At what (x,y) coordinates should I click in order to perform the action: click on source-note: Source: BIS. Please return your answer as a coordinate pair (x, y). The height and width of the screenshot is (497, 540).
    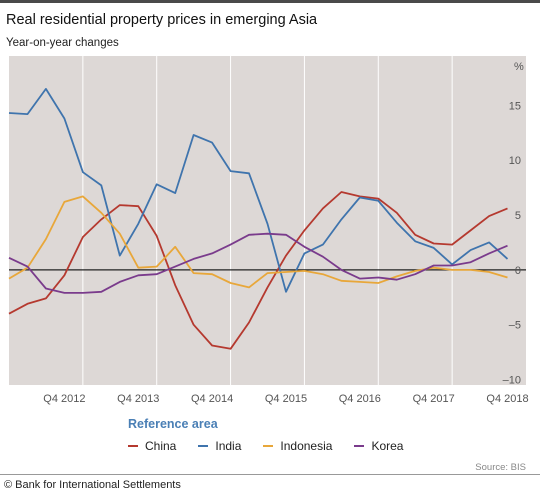
    Looking at the image, I should click on (500, 467).